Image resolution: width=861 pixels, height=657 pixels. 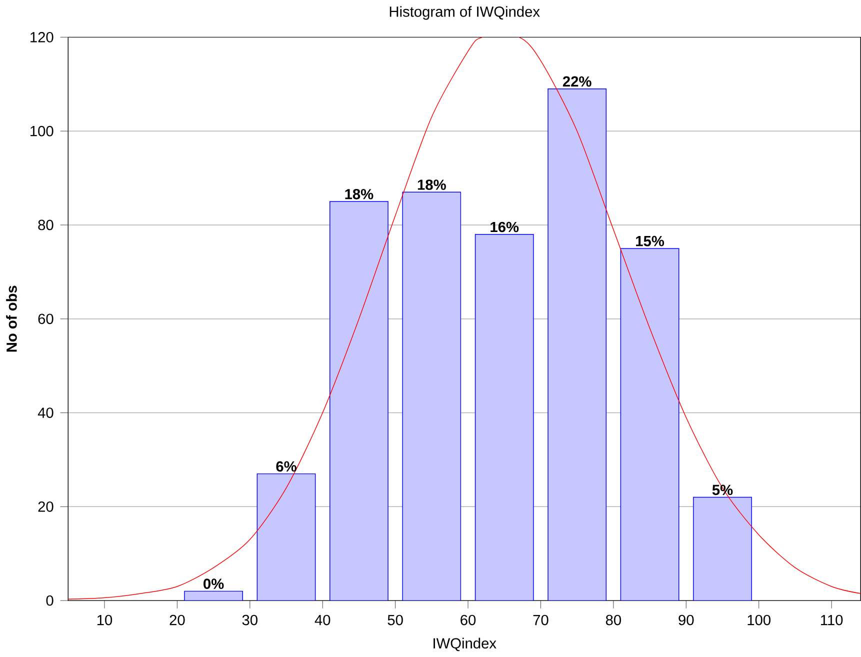 What do you see at coordinates (395, 620) in the screenshot?
I see `x-tick-label: 50` at bounding box center [395, 620].